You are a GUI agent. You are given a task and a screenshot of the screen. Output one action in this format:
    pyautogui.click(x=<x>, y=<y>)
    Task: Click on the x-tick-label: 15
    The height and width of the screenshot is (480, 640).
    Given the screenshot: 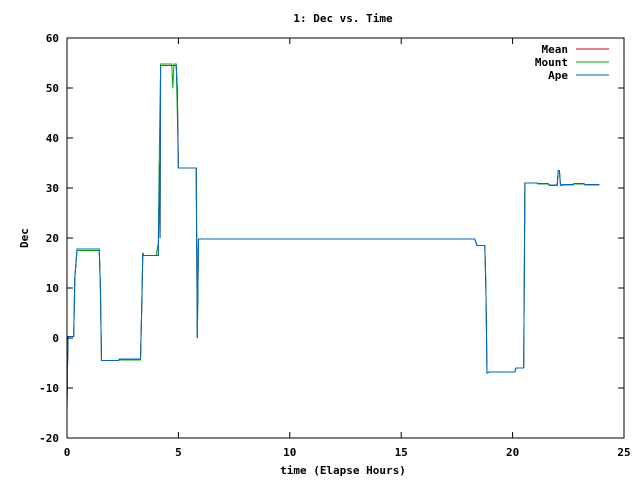 What is the action you would take?
    pyautogui.click(x=401, y=452)
    